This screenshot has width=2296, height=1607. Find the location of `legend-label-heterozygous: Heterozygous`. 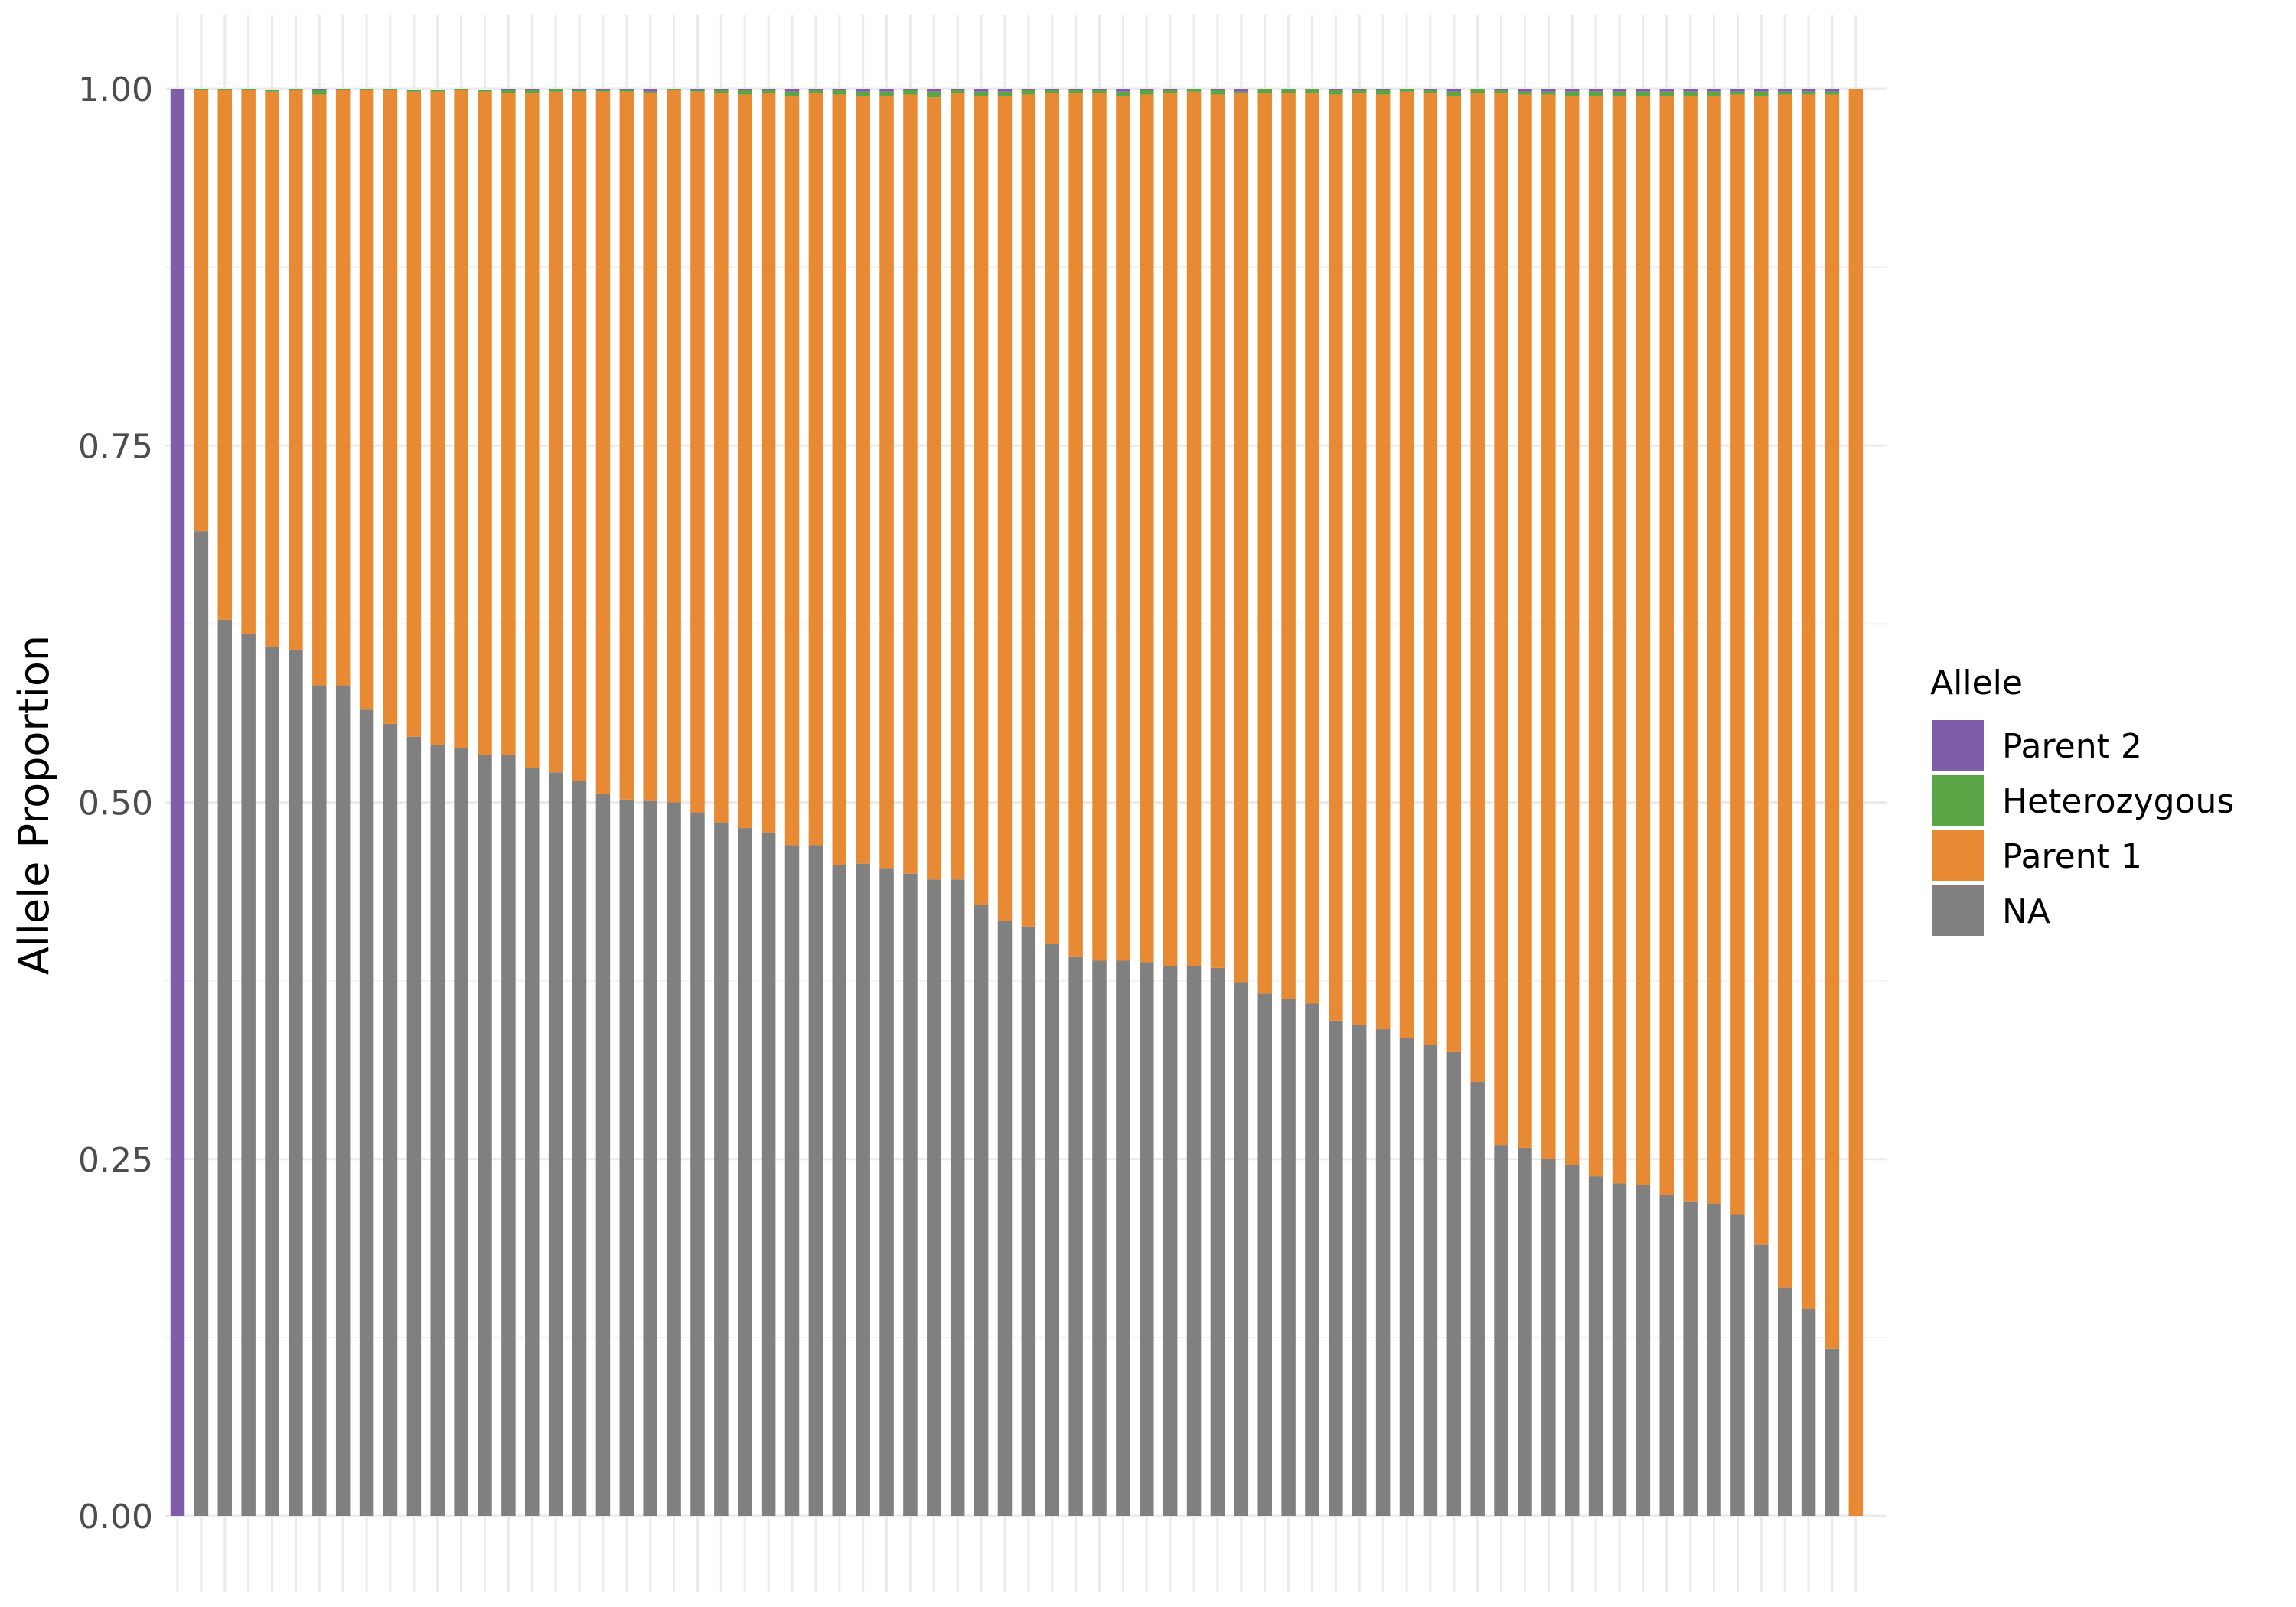

legend-label-heterozygous: Heterozygous is located at coordinates (2118, 802).